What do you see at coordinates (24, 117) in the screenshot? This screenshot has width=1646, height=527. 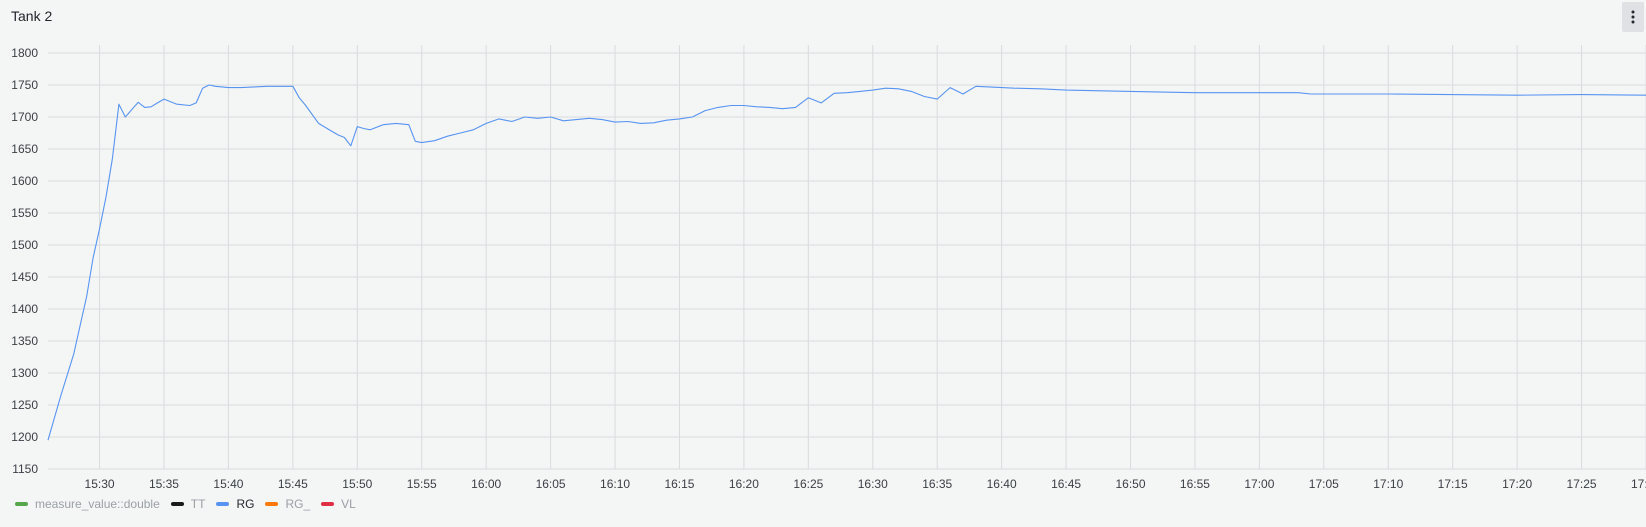 I see `y-tick-label: 1700` at bounding box center [24, 117].